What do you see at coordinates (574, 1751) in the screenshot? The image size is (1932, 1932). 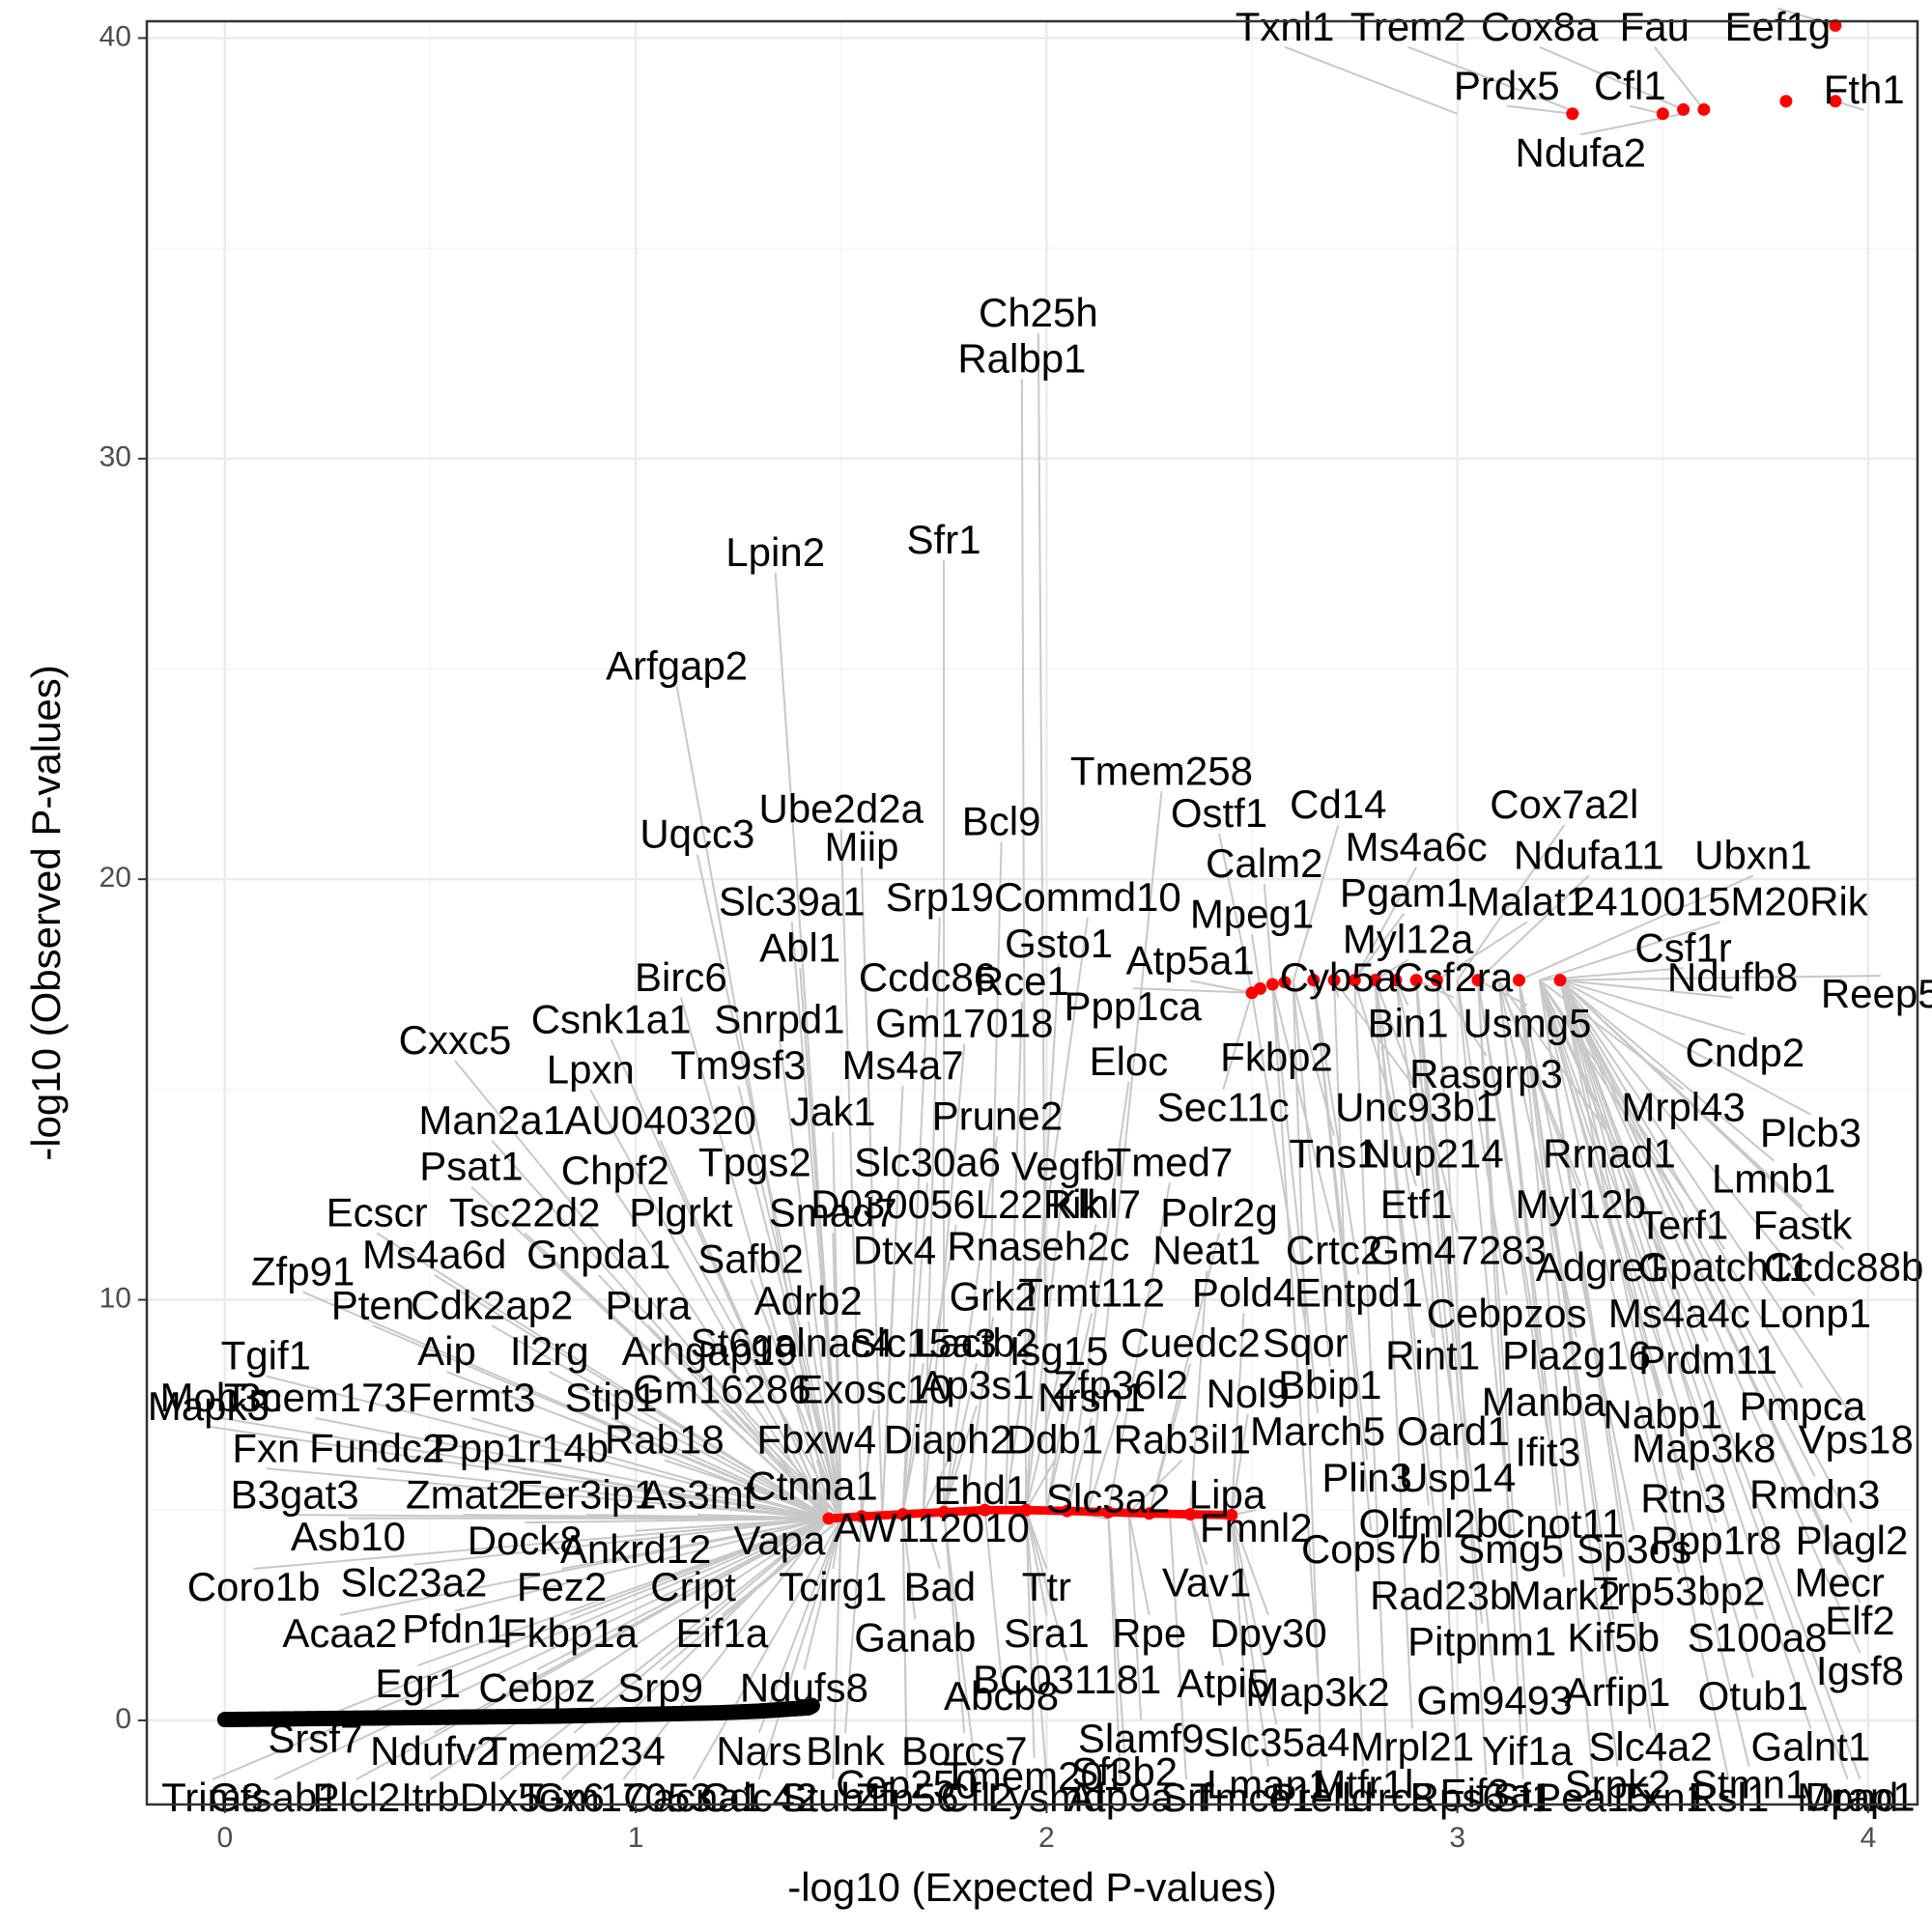 I see `gene-label: Tmem234` at bounding box center [574, 1751].